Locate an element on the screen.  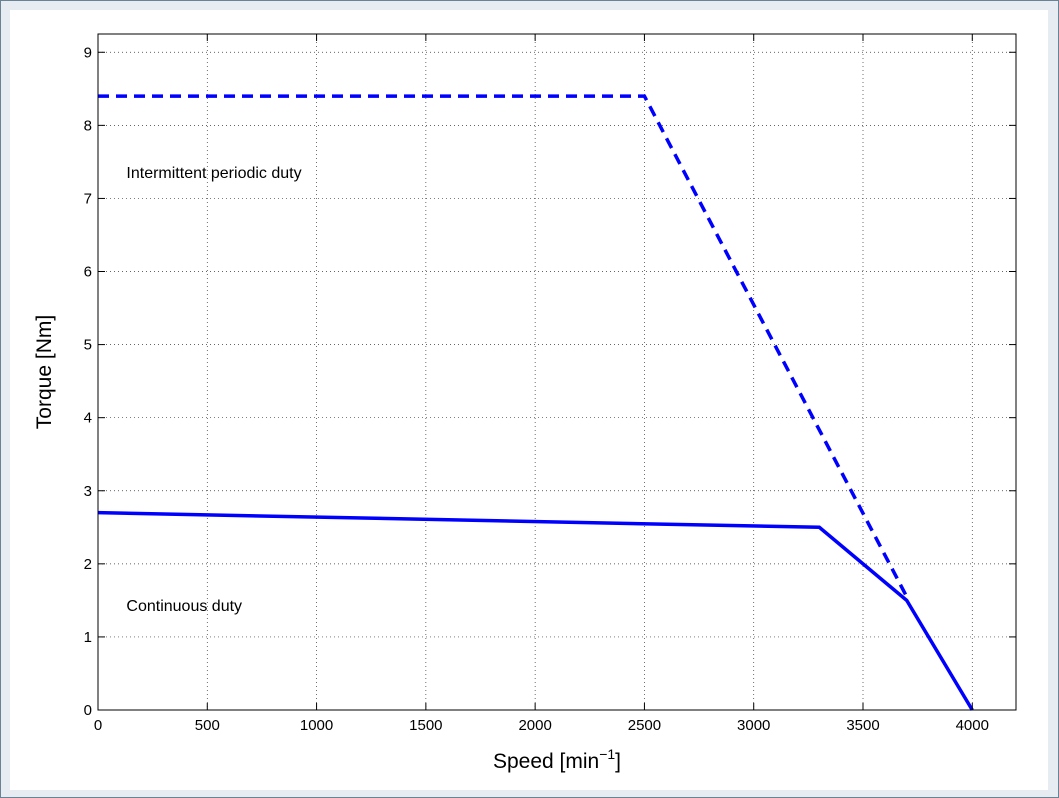
y-tick-label: 4 is located at coordinates (88, 418).